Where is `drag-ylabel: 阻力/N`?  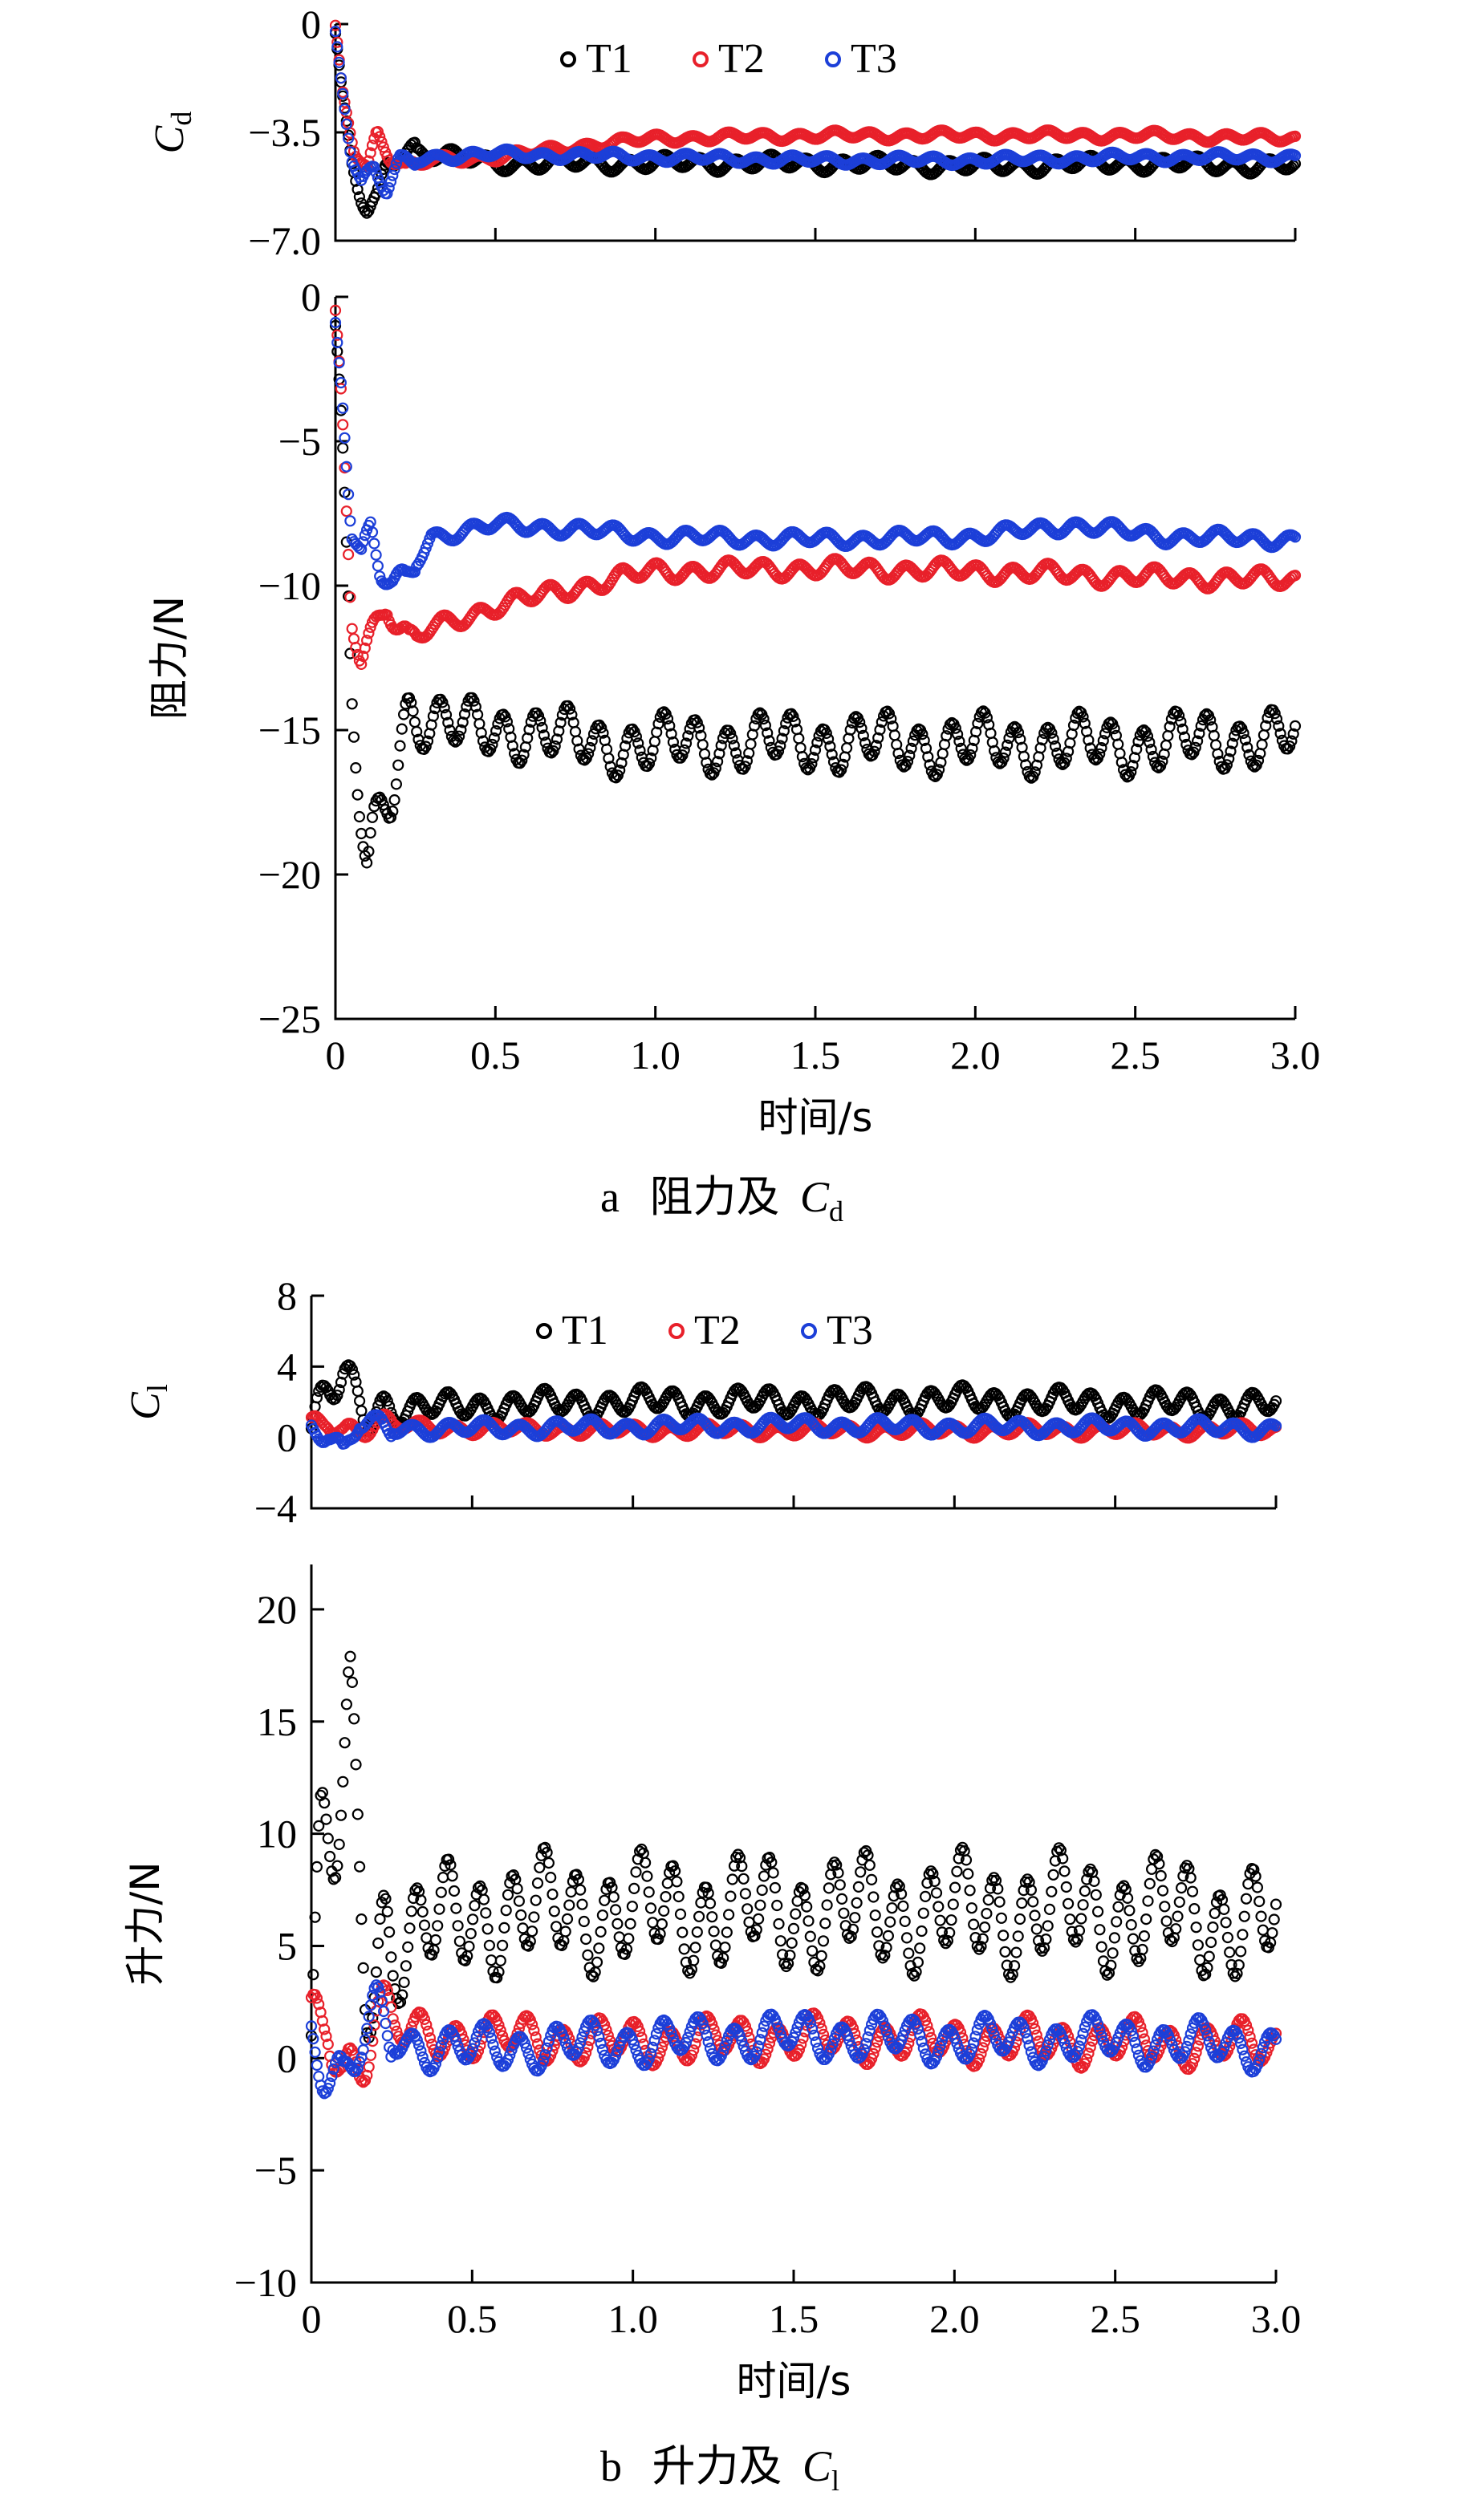
drag-ylabel: 阻力/N is located at coordinates (169, 658).